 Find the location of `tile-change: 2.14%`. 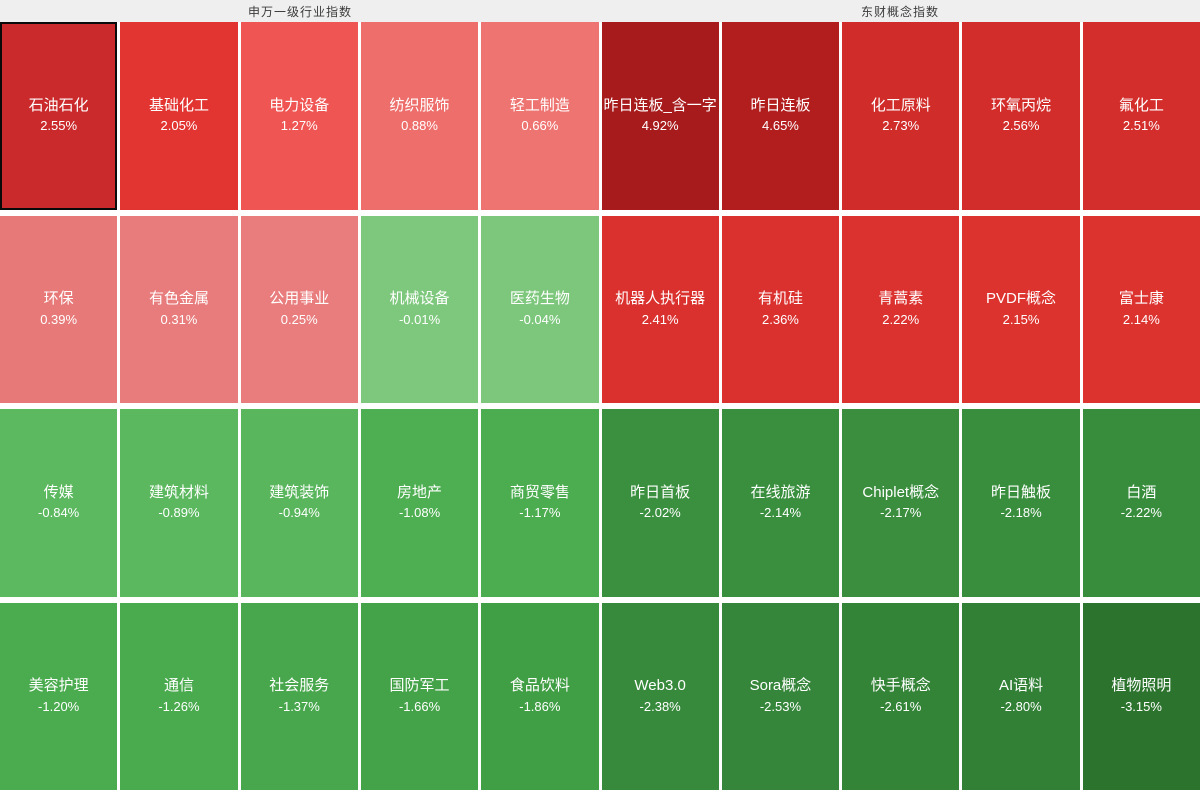

tile-change: 2.14% is located at coordinates (1141, 319).